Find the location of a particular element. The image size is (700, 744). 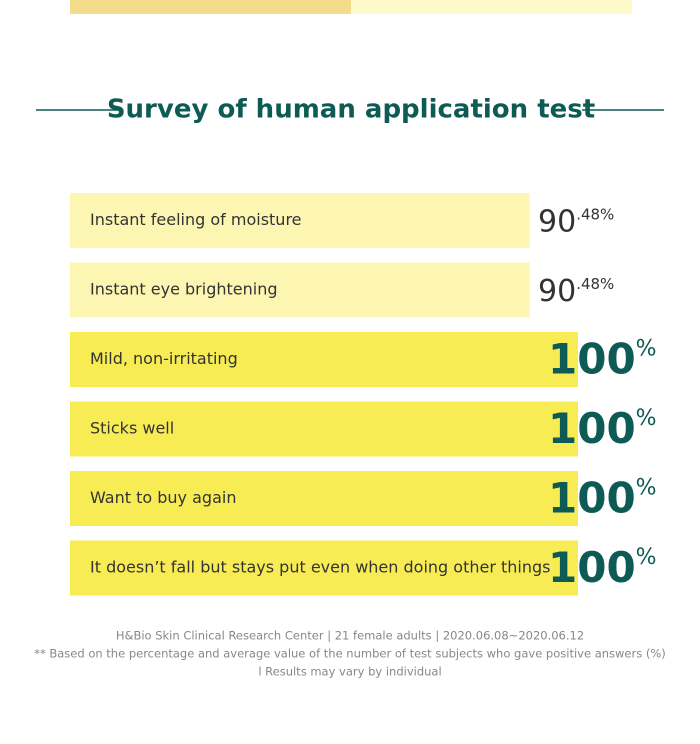

footnote: l Results may vary by individual is located at coordinates (349, 672).